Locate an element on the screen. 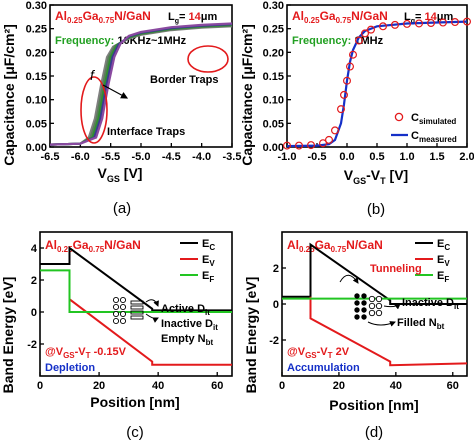 This screenshot has height=441, width=474. panel-c-material: Al0.25Ga0.75N/GaN is located at coordinates (93, 246).